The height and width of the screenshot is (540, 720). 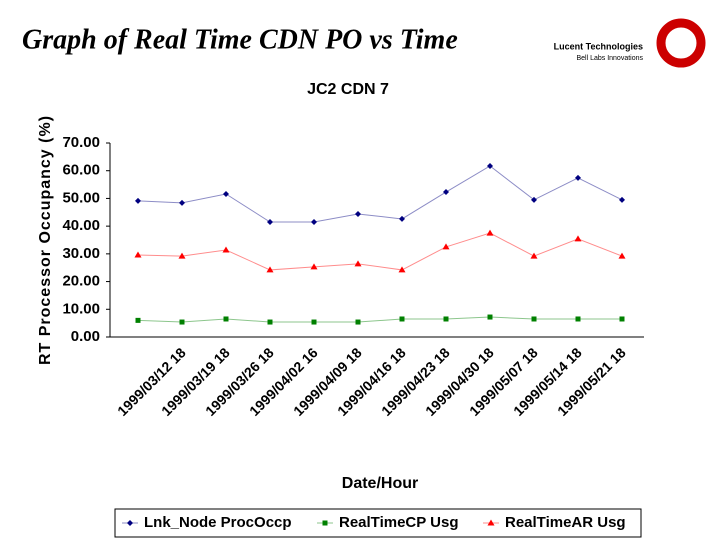 I want to click on y-tick-label: 50.00, so click(x=81, y=197).